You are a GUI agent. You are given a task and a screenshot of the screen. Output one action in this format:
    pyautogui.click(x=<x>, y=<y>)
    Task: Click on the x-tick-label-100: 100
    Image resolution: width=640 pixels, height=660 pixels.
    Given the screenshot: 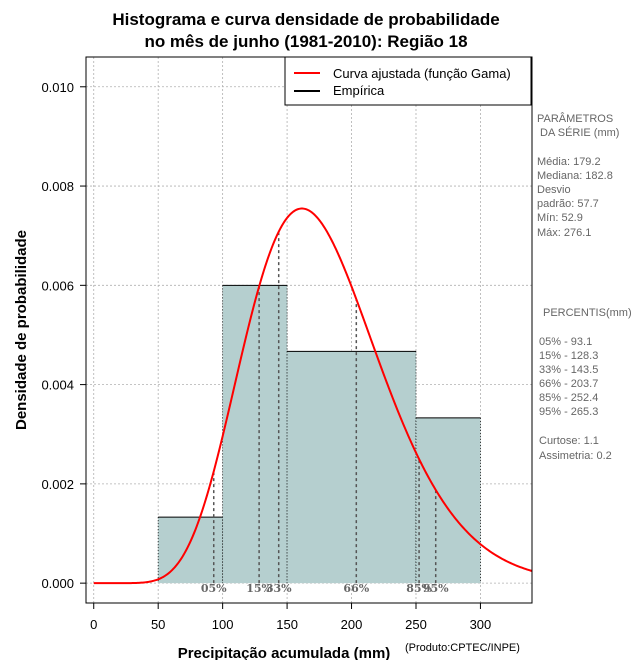 What is the action you would take?
    pyautogui.click(x=223, y=624)
    